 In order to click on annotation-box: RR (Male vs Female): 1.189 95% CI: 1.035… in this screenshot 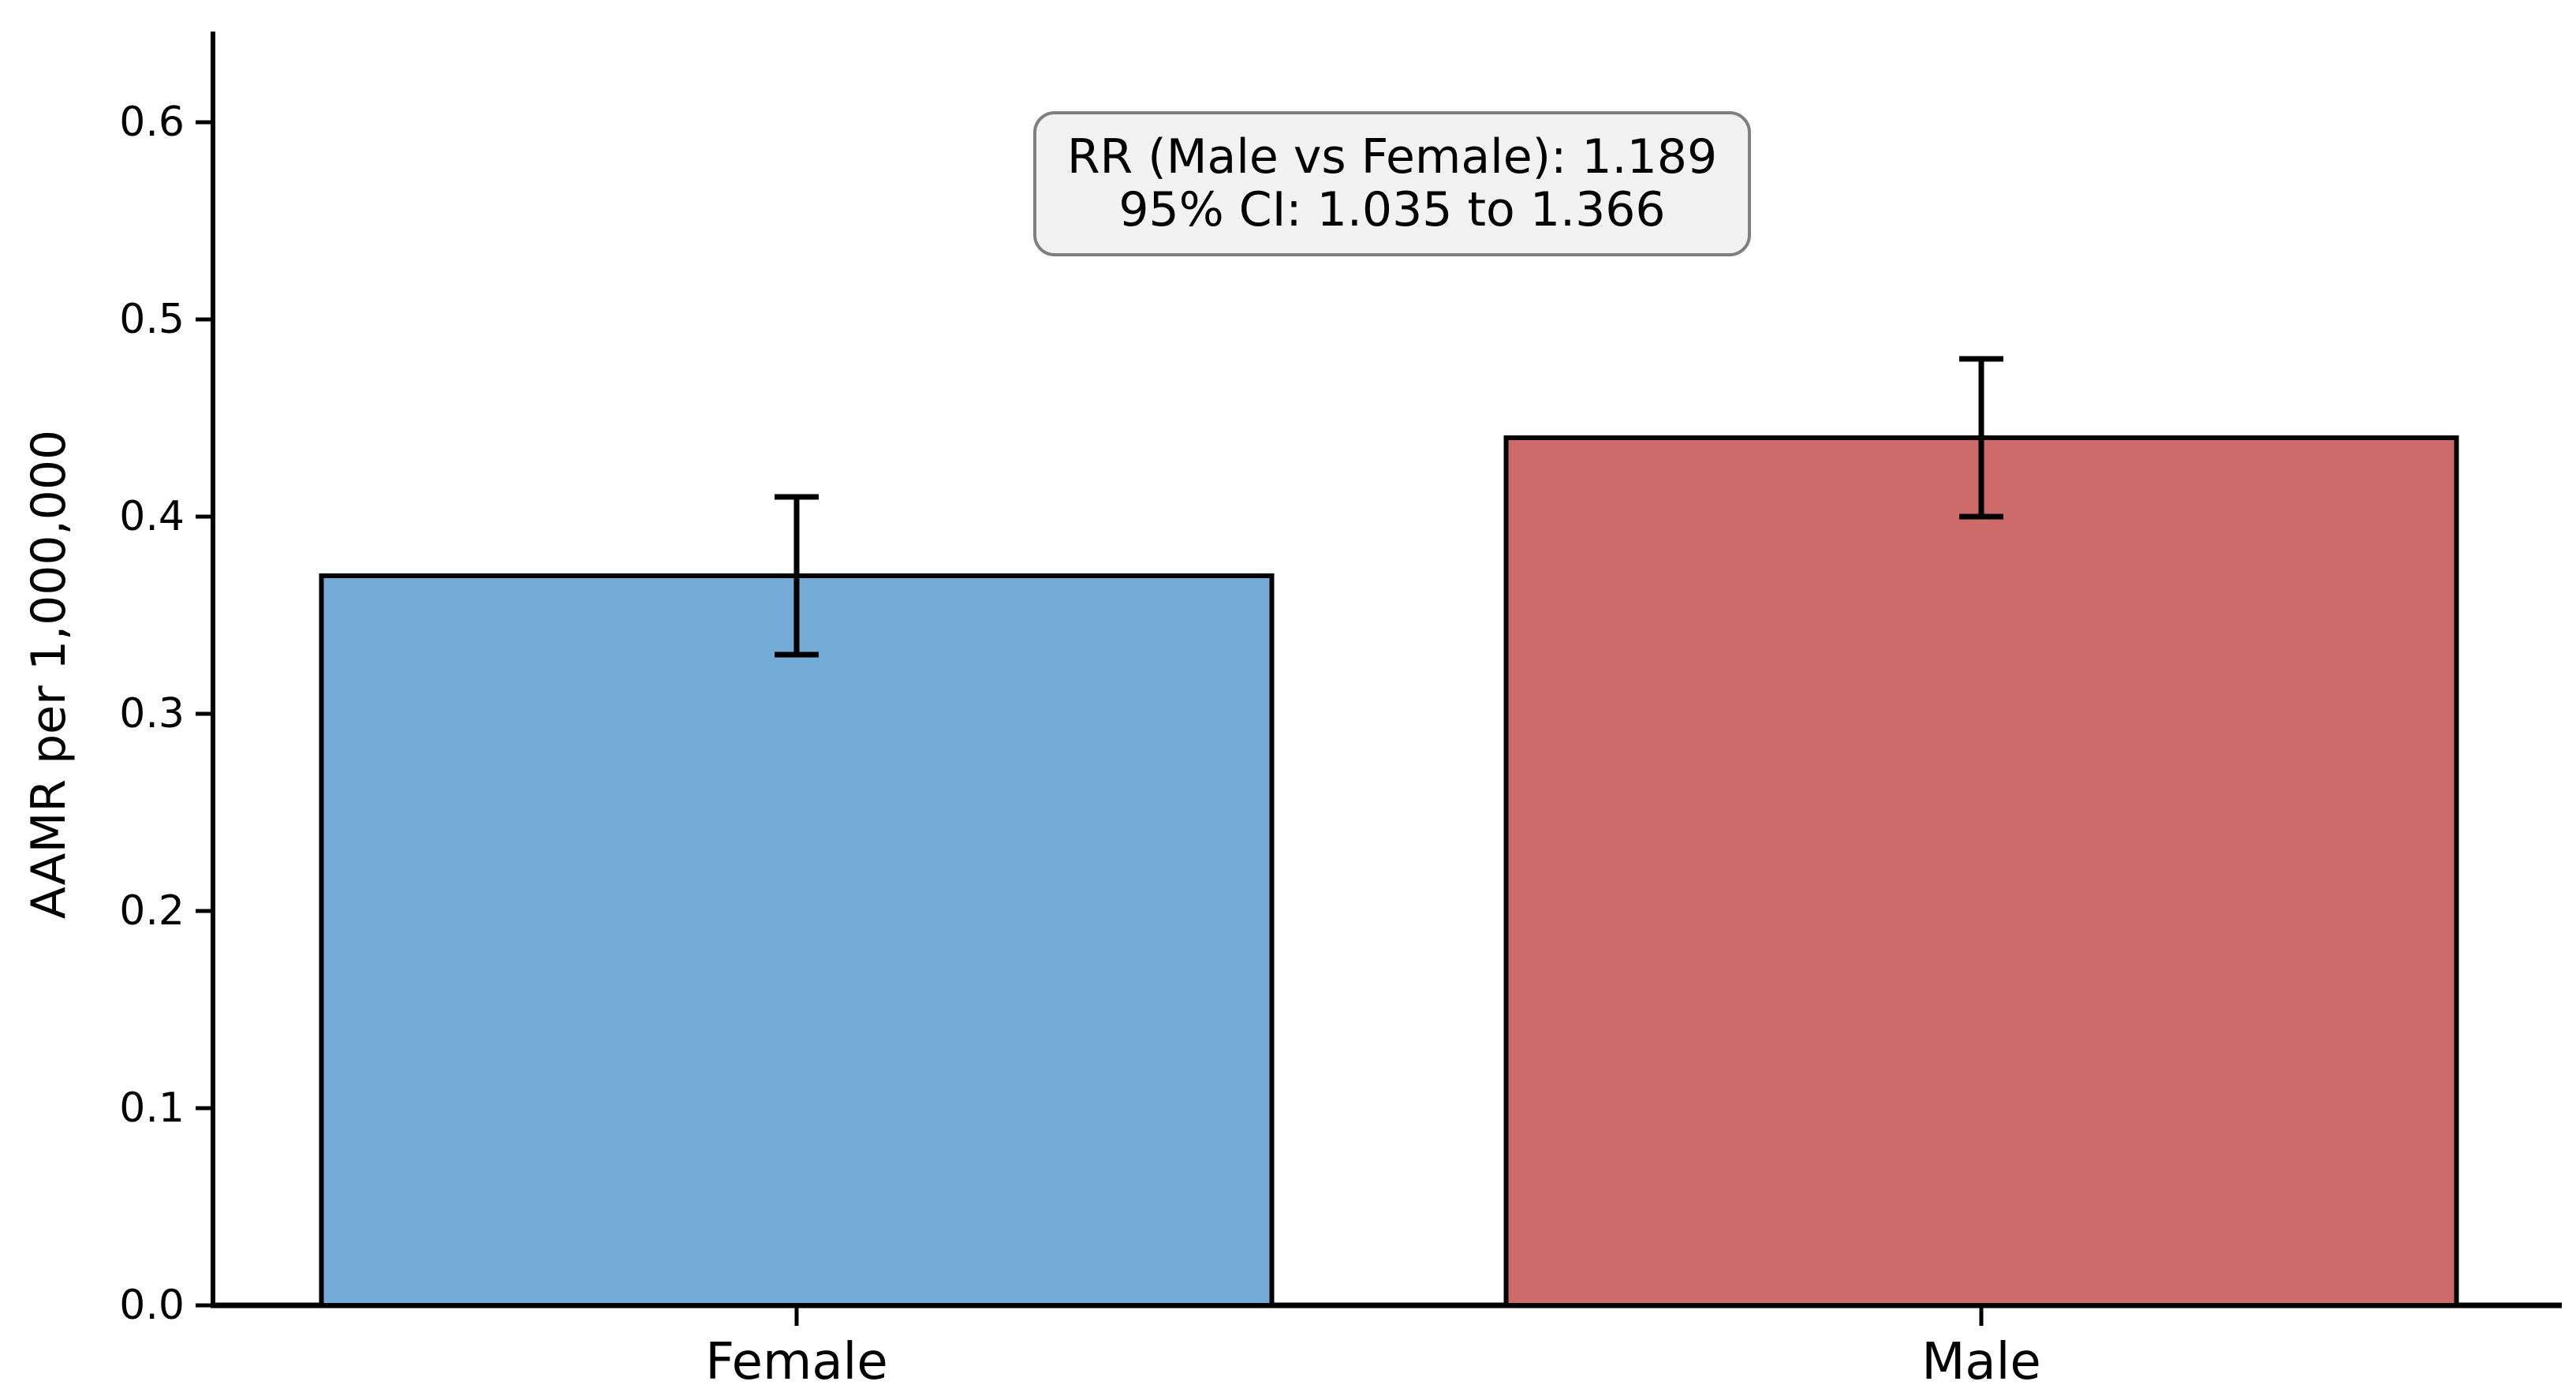, I will do `click(1392, 183)`.